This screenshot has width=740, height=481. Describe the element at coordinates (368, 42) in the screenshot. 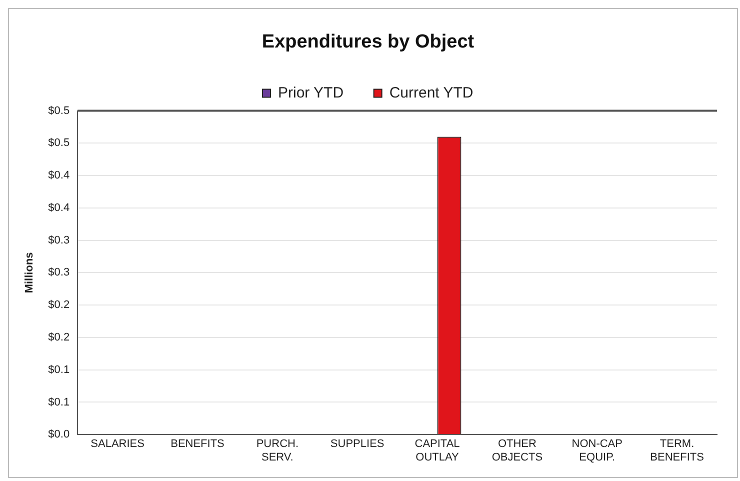

I see `chart-title: Expenditures by Object` at that location.